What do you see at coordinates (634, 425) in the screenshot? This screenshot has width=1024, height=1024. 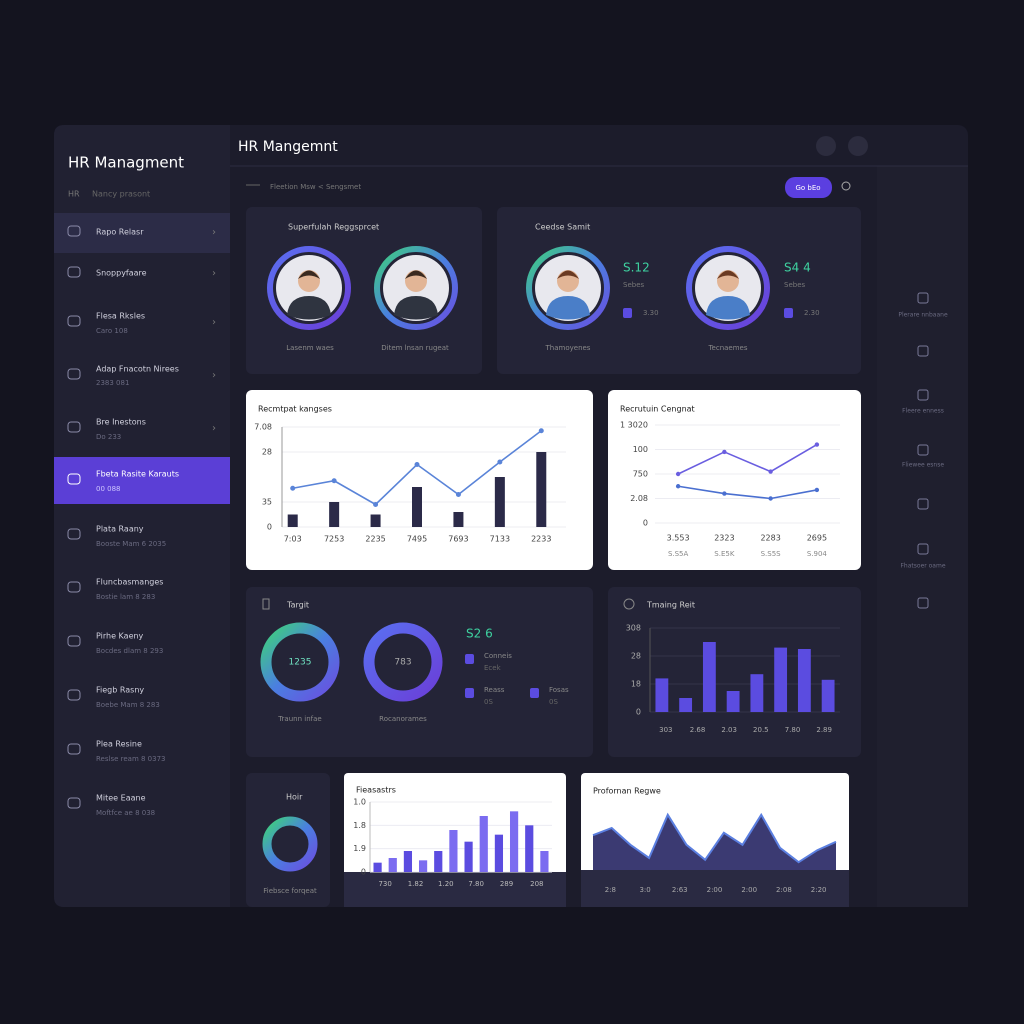 I see `y-tick-label: 1 3020` at bounding box center [634, 425].